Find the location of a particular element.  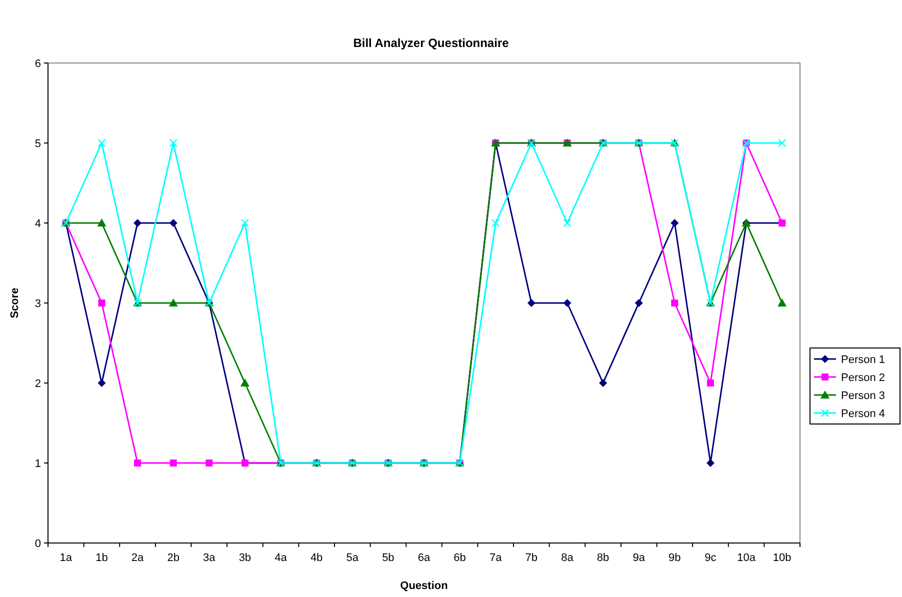

x-tick-label: 6a is located at coordinates (424, 558).